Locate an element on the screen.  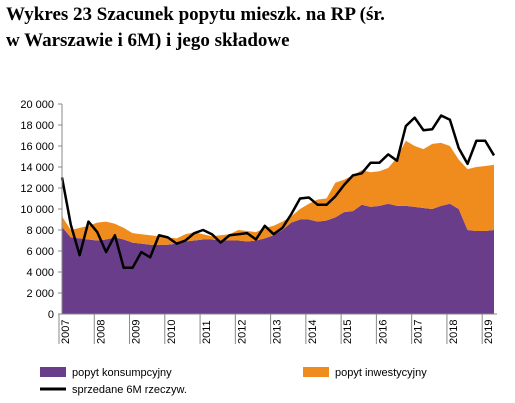
y-tick-label: 2 000 is located at coordinates (40, 294).